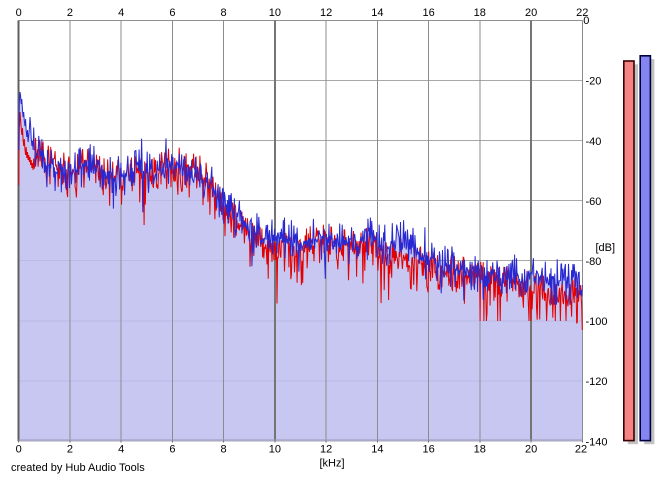 This screenshot has width=664, height=481. What do you see at coordinates (606, 248) in the screenshot?
I see `svg-text: [dB]` at bounding box center [606, 248].